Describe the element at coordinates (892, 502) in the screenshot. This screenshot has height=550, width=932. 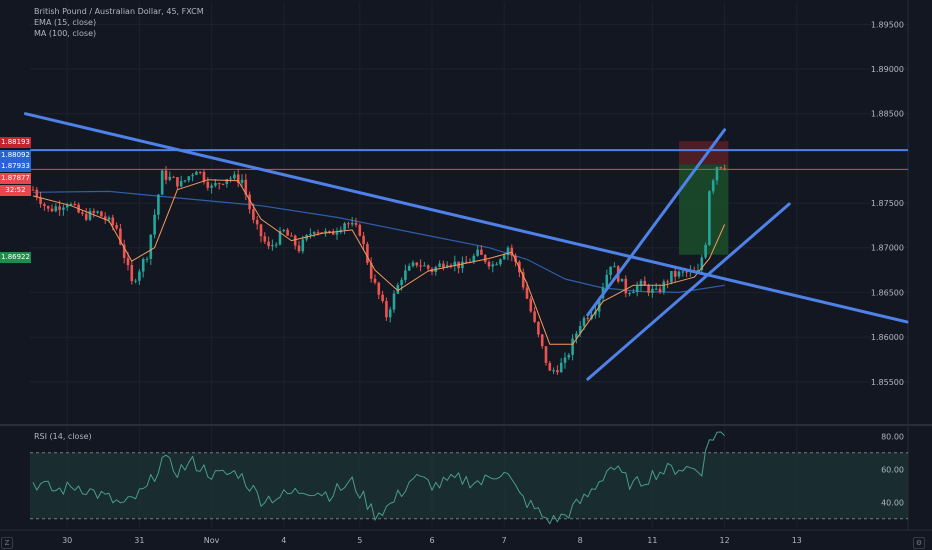
I see `rsi-tick-label: 40.00` at that location.